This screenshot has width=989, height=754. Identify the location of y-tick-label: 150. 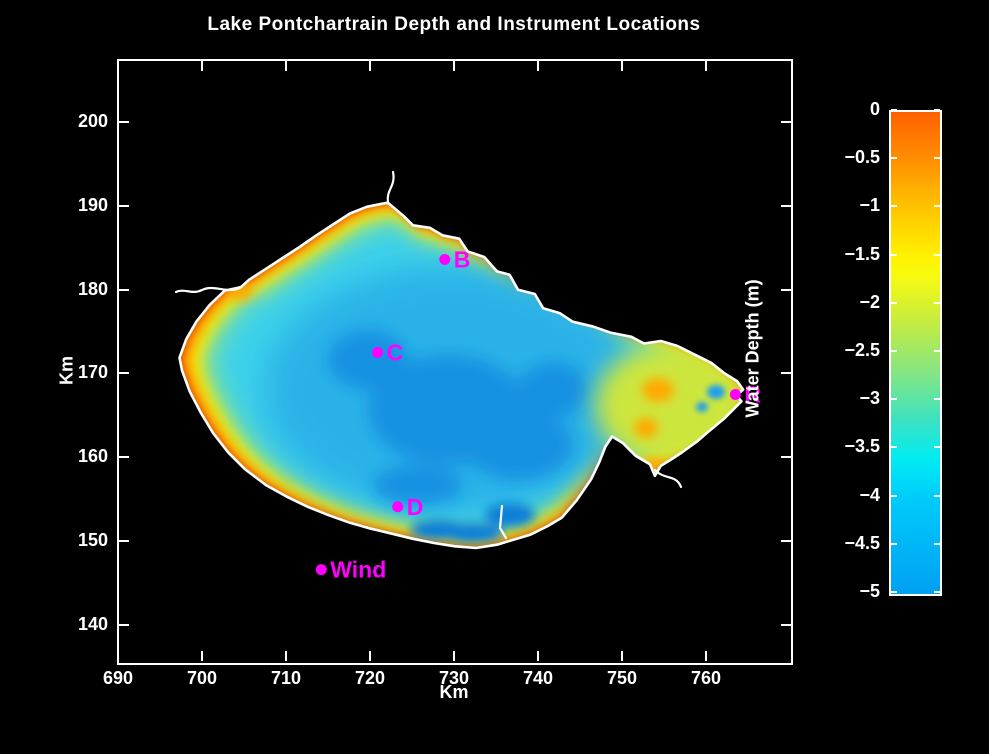
(92, 540).